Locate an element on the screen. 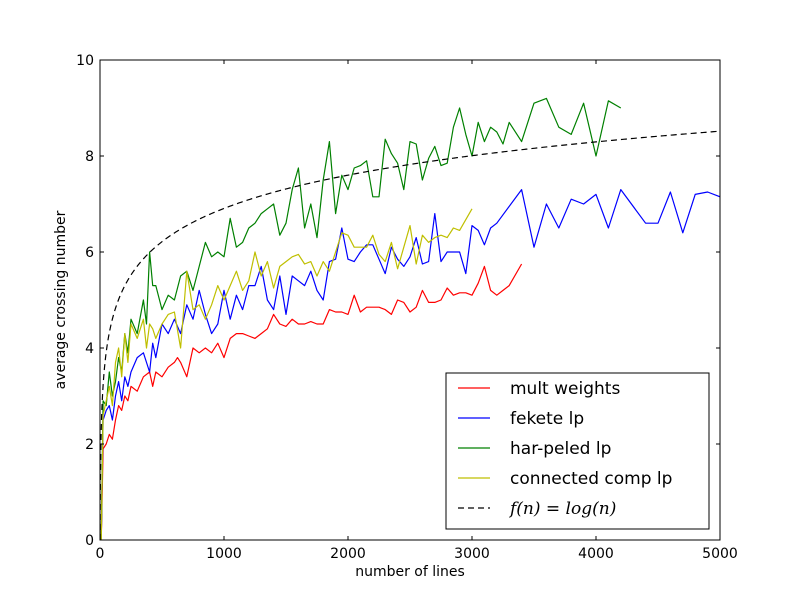 This screenshot has width=800, height=600. x-axis-label: number of lines is located at coordinates (410, 572).